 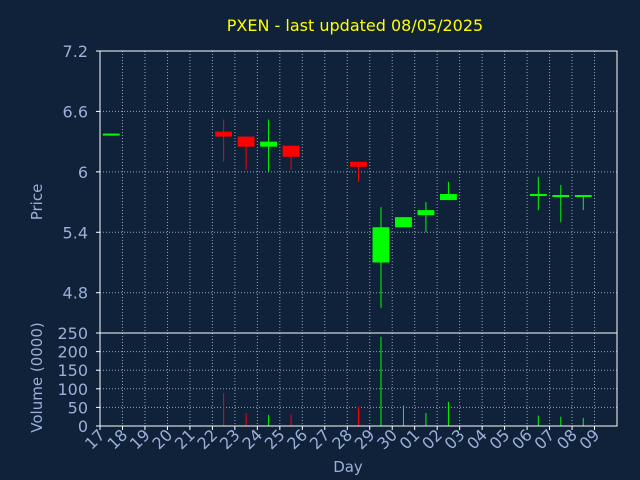 I want to click on volume-tick-label: 100, so click(x=72, y=389).